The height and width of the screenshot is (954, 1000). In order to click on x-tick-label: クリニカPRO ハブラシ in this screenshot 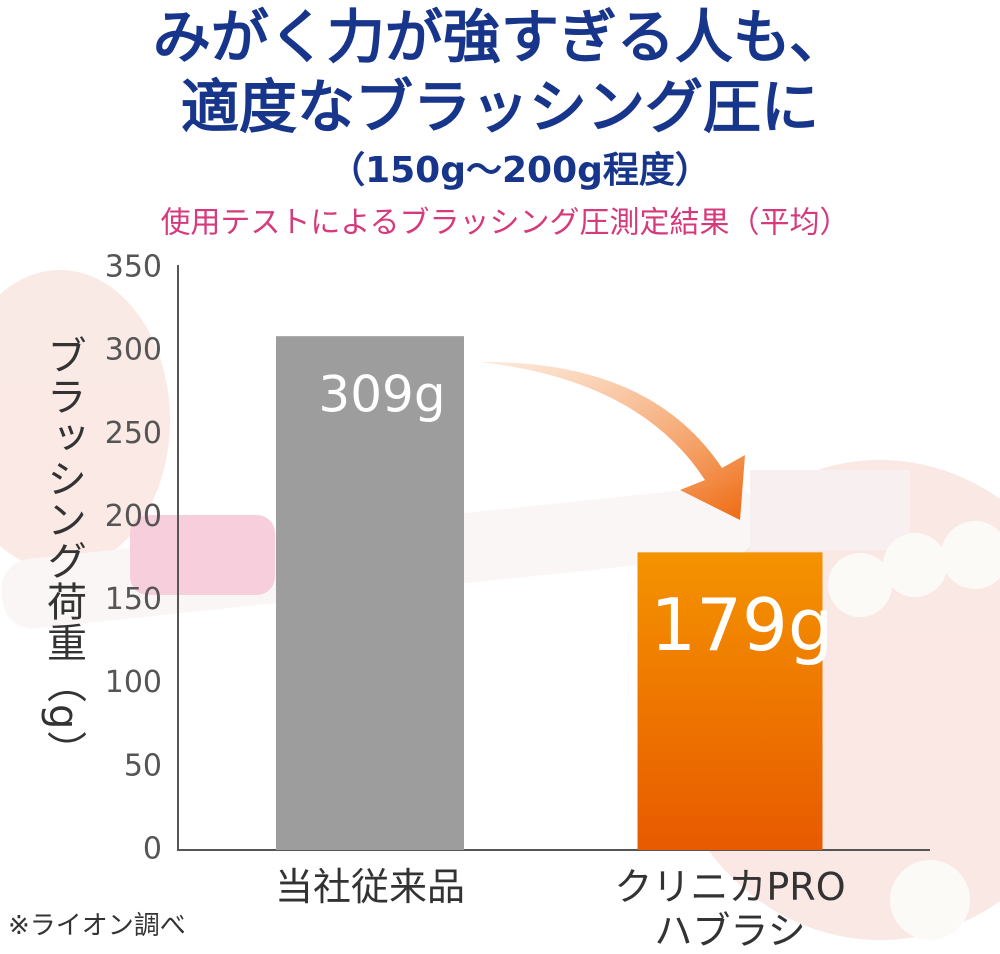, I will do `click(730, 909)`.